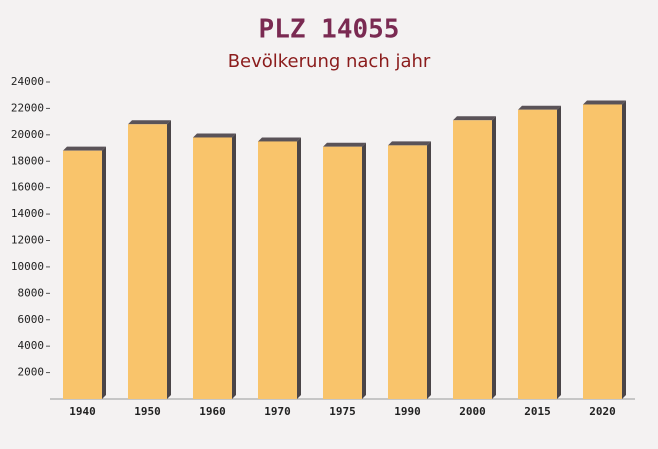 This screenshot has width=658, height=449. I want to click on y-tick-label: 6000, so click(31, 319).